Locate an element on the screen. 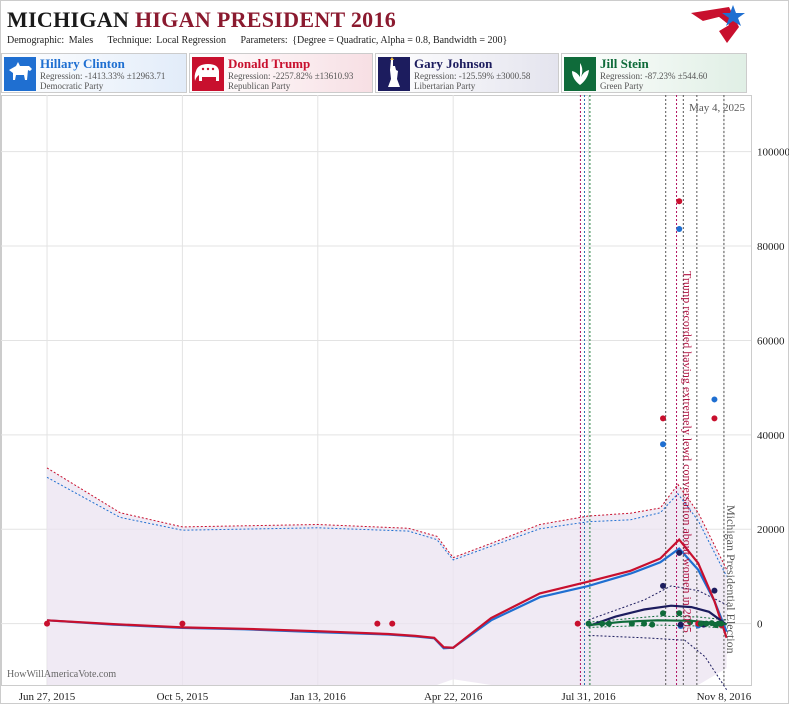  donald-trump-regression-line is located at coordinates (387, 593).